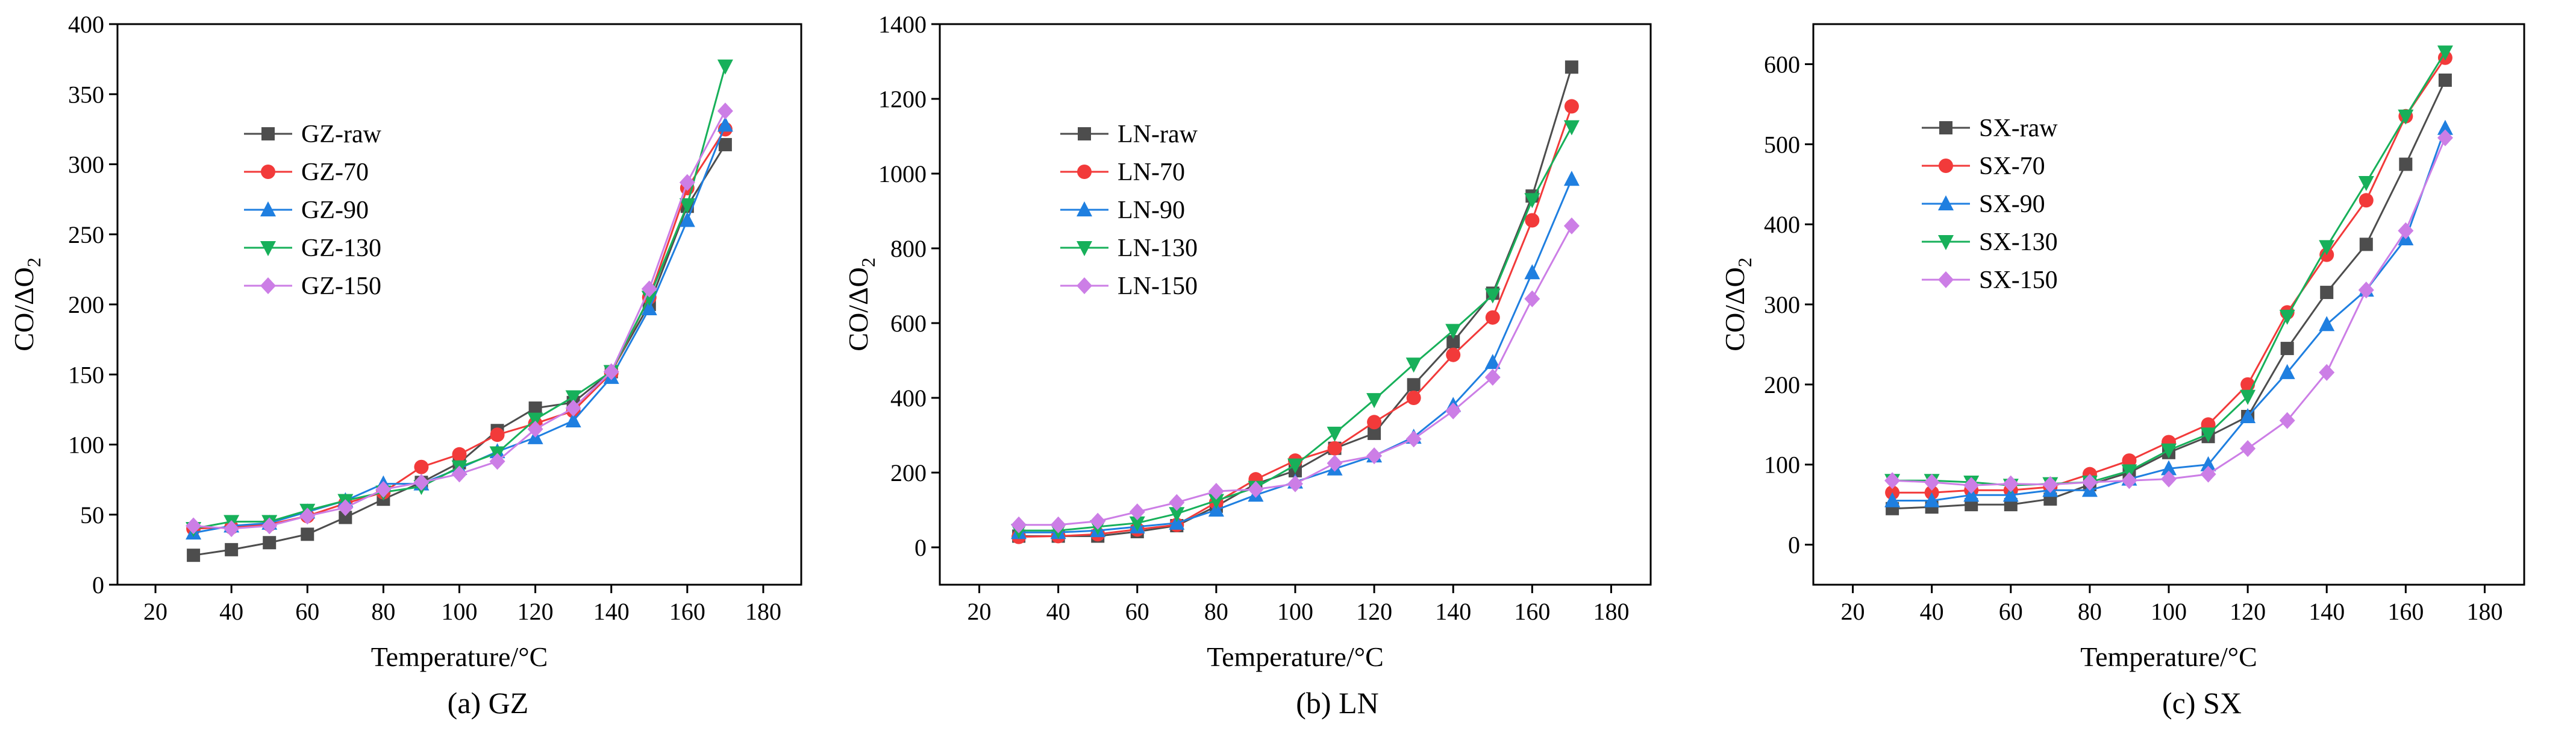 Image resolution: width=2576 pixels, height=733 pixels. Describe the element at coordinates (1853, 611) in the screenshot. I see `x-tick-label: 20` at that location.